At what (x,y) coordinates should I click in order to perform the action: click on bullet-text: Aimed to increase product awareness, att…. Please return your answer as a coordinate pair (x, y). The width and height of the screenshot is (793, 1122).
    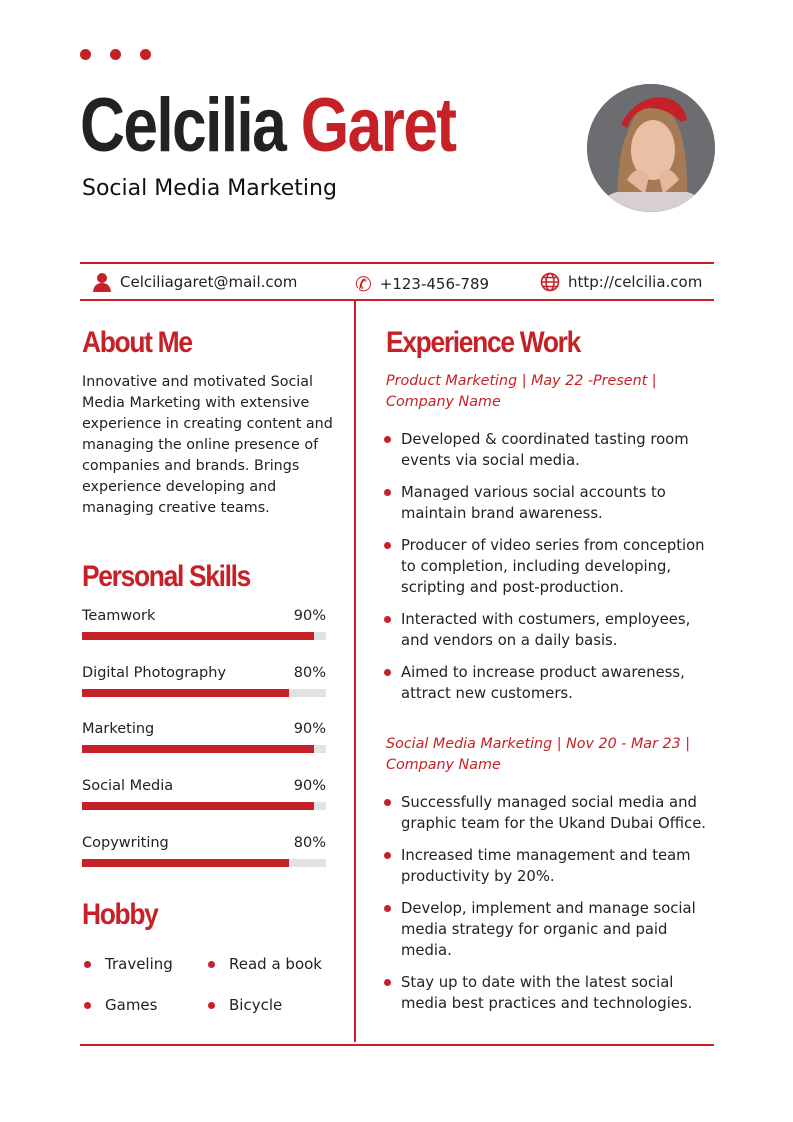
    Looking at the image, I should click on (543, 683).